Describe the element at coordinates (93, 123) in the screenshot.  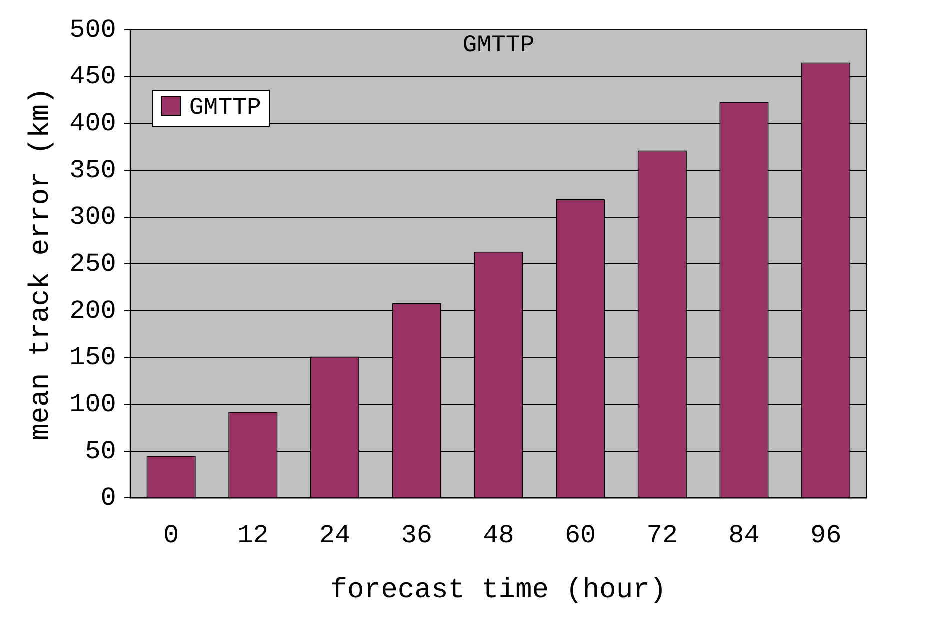
I see `y-tick-label: 400` at that location.